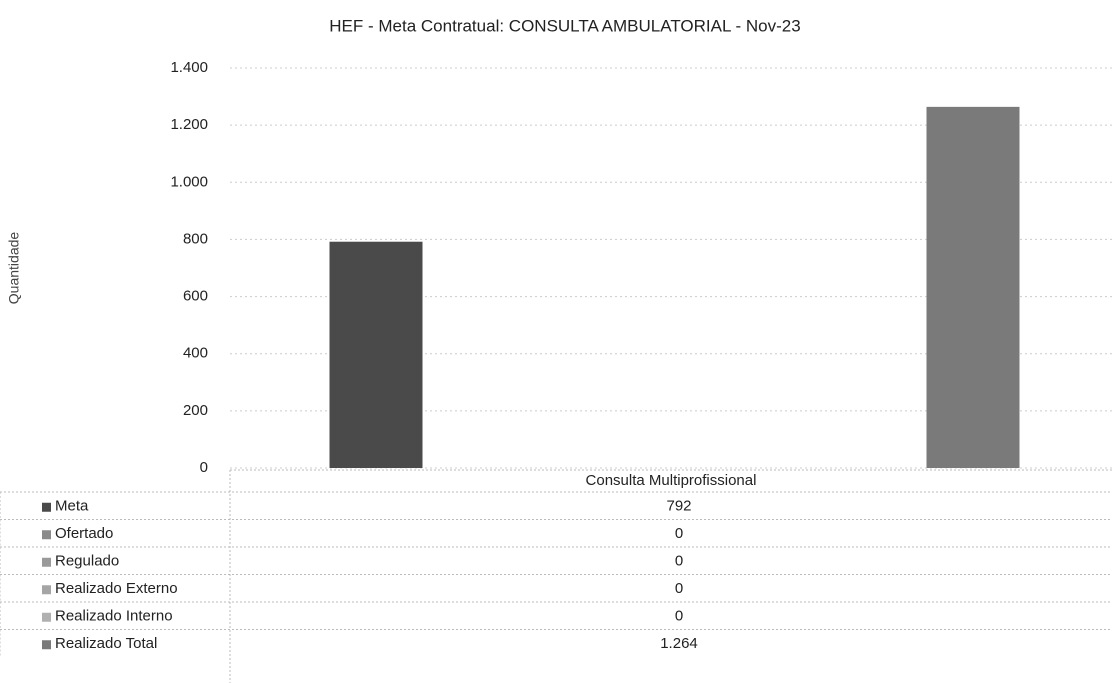 The height and width of the screenshot is (683, 1112). What do you see at coordinates (195, 353) in the screenshot?
I see `y-tick-label: 400` at bounding box center [195, 353].